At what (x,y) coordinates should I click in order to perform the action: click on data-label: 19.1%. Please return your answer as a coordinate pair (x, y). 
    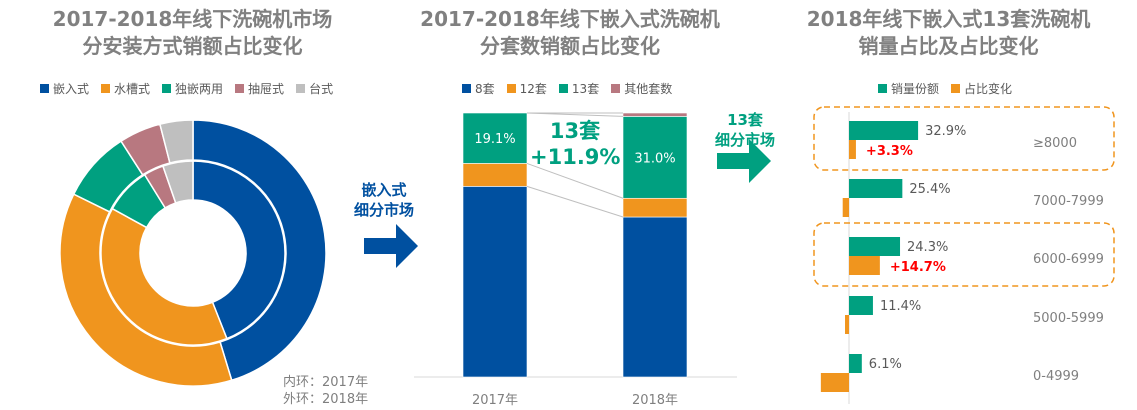
    Looking at the image, I should click on (494, 139).